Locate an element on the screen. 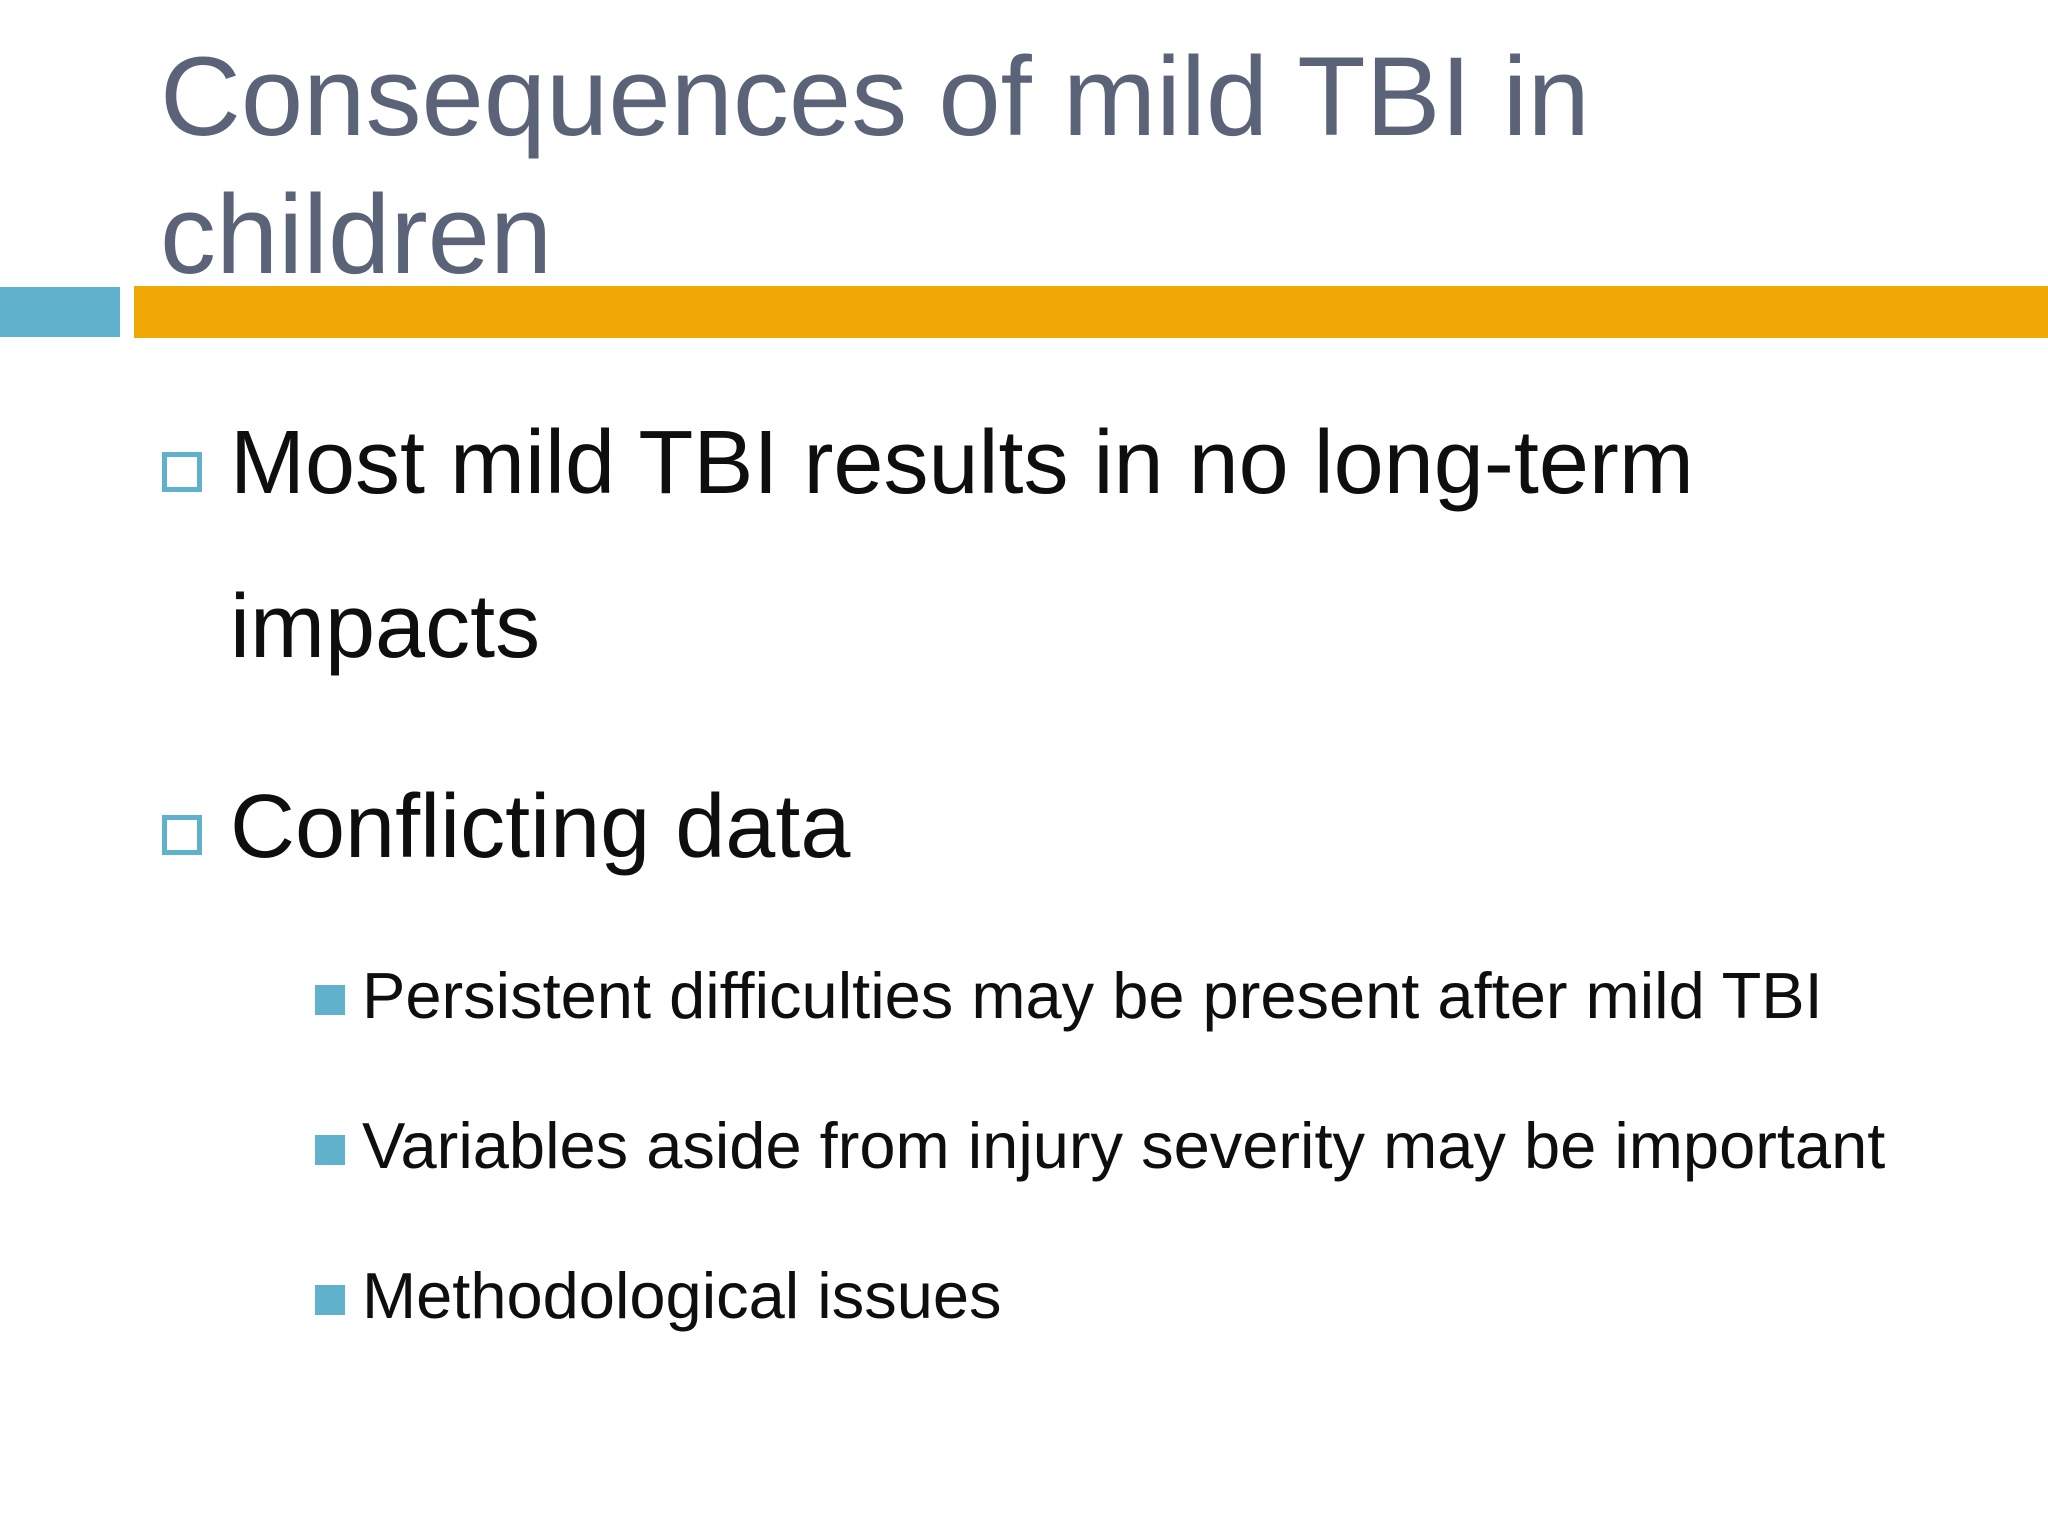 This screenshot has height=1536, width=2048. sub-bullet-item: Methodological issues is located at coordinates (682, 1295).